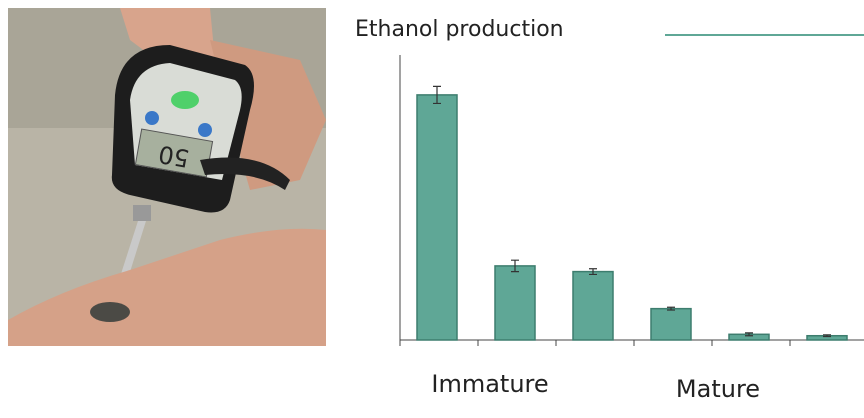 Image resolution: width=864 pixels, height=418 pixels. Describe the element at coordinates (173, 156) in the screenshot. I see `device-display: 50` at that location.